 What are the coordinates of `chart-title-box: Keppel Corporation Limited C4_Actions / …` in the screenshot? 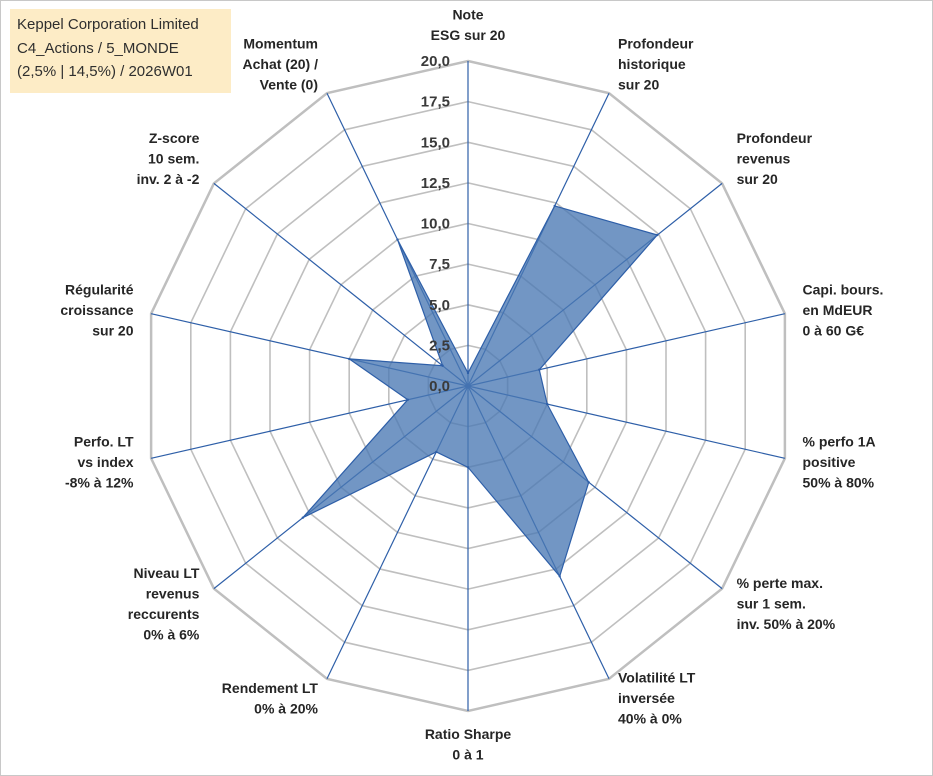 It's located at (120, 51).